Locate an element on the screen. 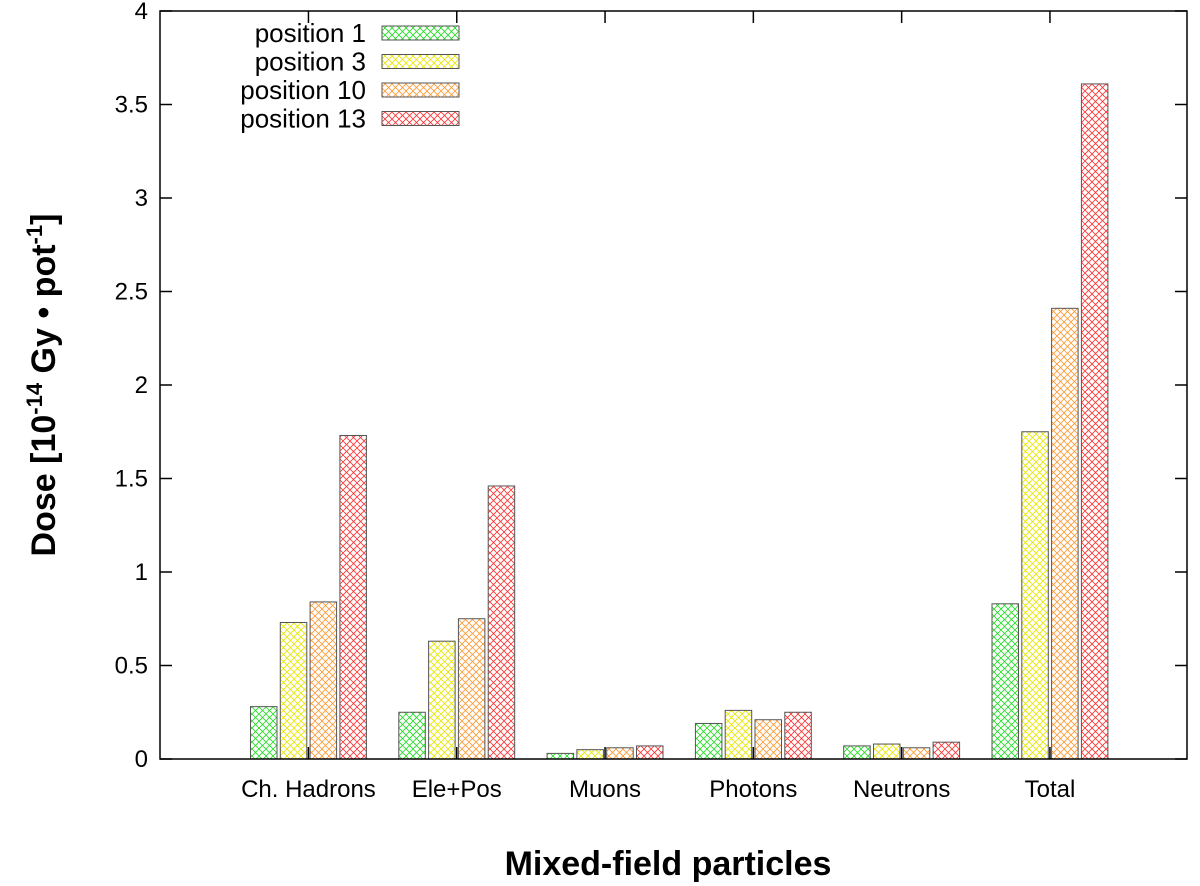  y-tick-label: 3.5 is located at coordinates (131, 105).